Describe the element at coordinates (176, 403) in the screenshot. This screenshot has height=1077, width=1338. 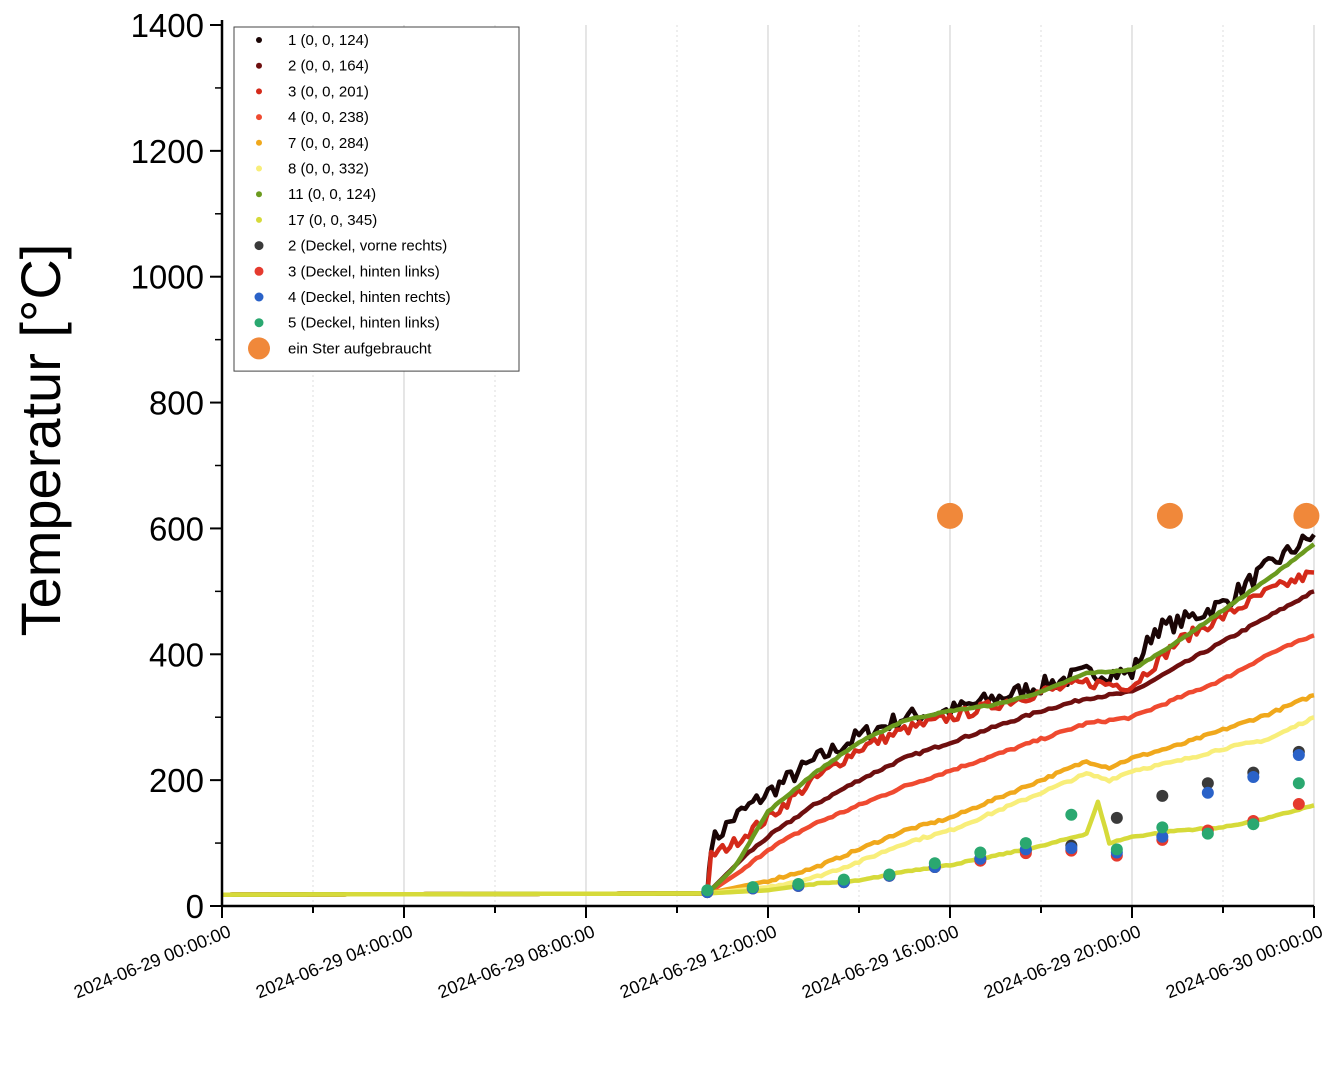
I see `y-tick-label: 800` at that location.